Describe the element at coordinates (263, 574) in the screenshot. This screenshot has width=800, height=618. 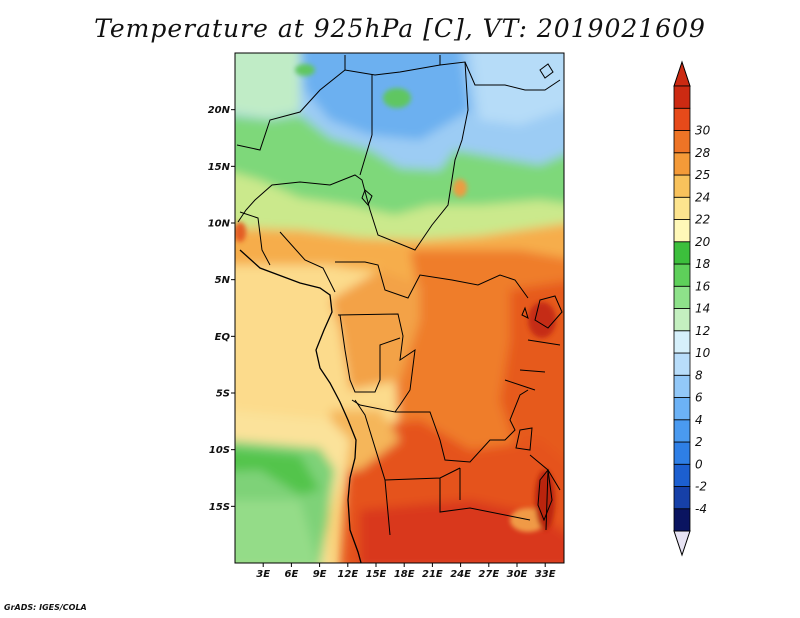
I see `lon-tick-label: 3E` at that location.